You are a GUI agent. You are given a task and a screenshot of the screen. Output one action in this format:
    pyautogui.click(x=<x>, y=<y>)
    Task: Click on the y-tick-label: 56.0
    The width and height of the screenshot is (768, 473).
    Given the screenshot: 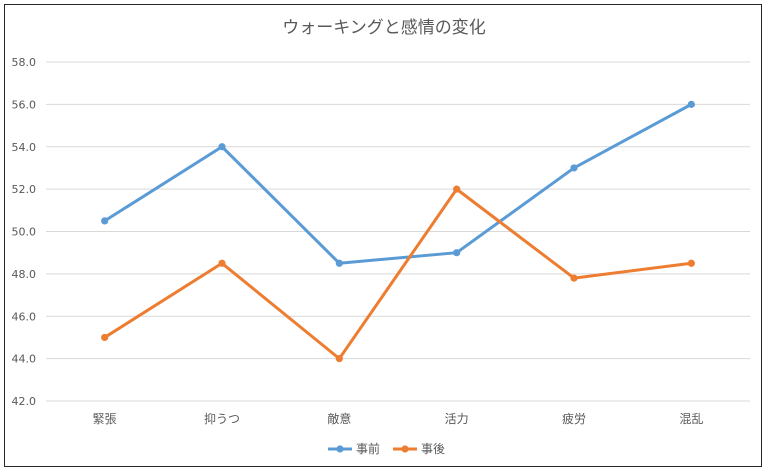 What is the action you would take?
    pyautogui.click(x=24, y=104)
    